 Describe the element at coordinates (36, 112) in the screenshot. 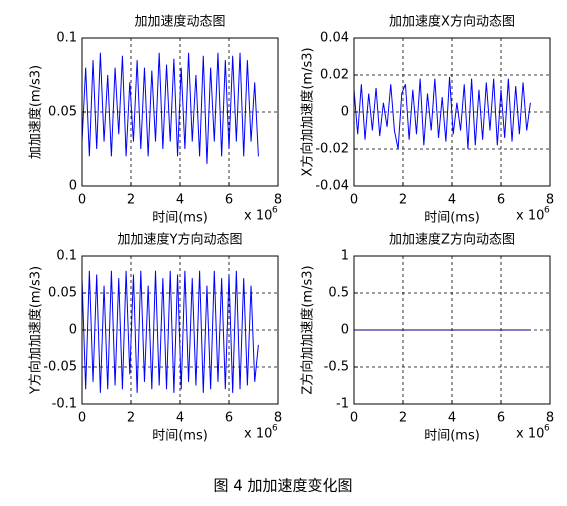

I see `y-axis-label: 加加速度(m/s3)` at that location.